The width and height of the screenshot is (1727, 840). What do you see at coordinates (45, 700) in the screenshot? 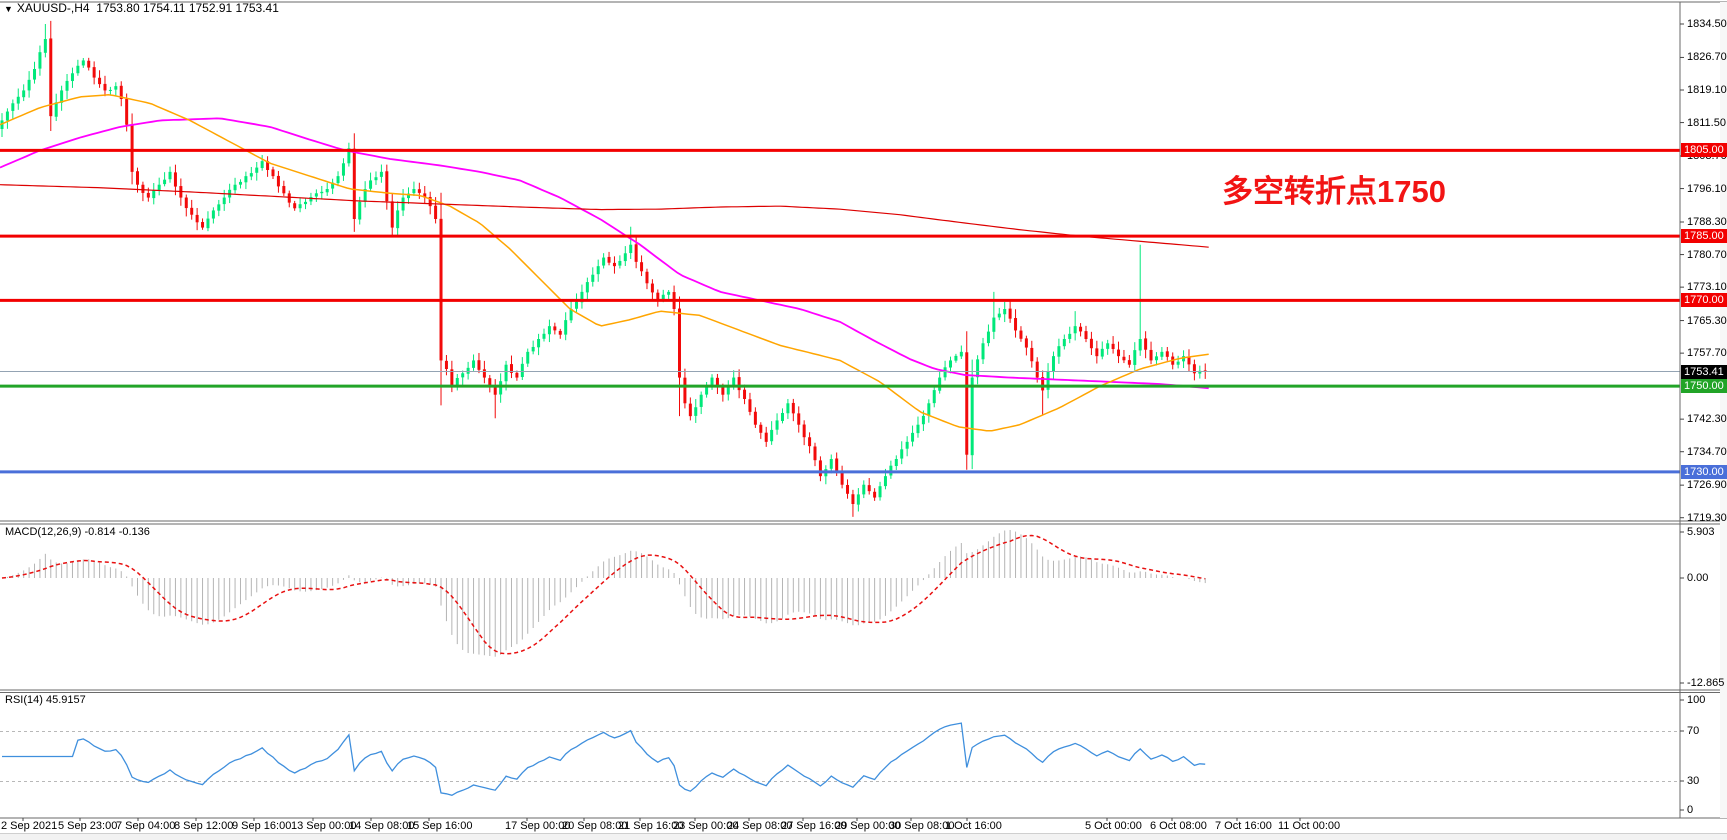
I see `rsi-indicator-label: RSI(14) 45.9157` at bounding box center [45, 700].